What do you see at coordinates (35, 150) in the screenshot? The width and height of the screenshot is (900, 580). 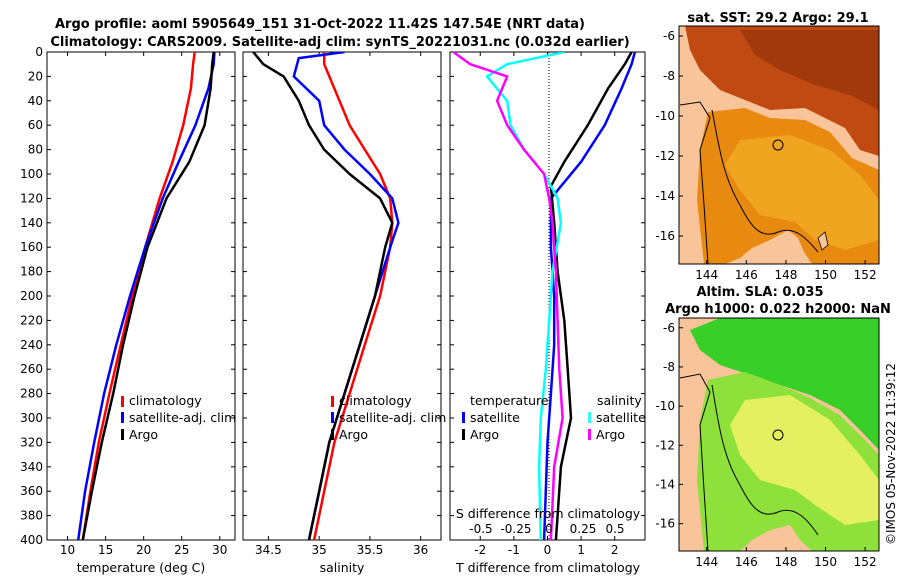 I see `y-tick-label: 80` at bounding box center [35, 150].